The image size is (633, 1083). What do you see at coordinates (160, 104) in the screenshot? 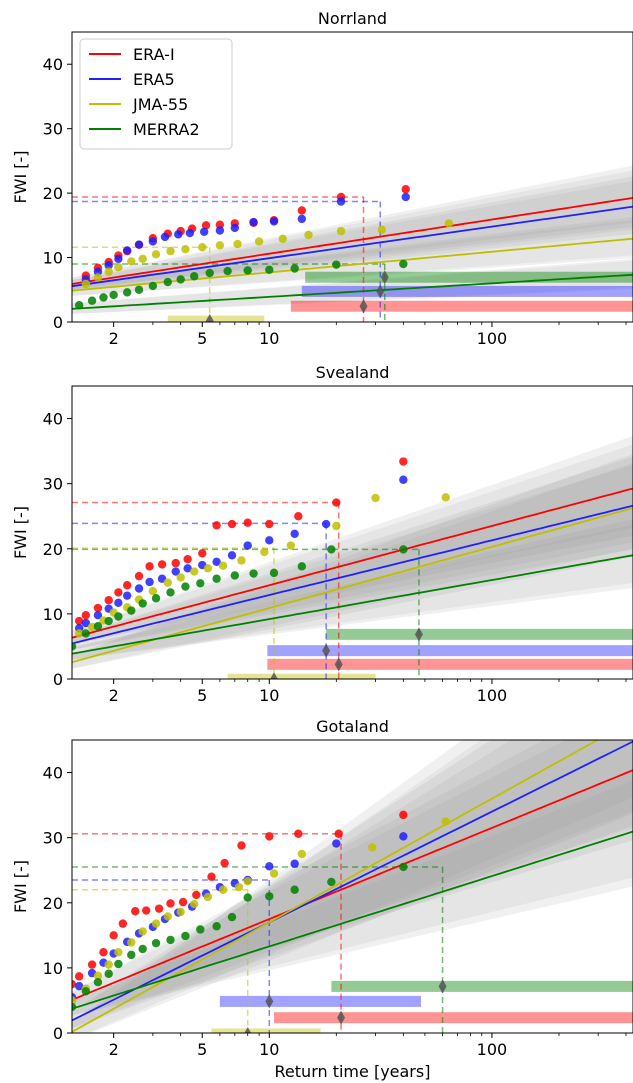
I see `legend-label-jma-55: JMA-55` at bounding box center [160, 104].